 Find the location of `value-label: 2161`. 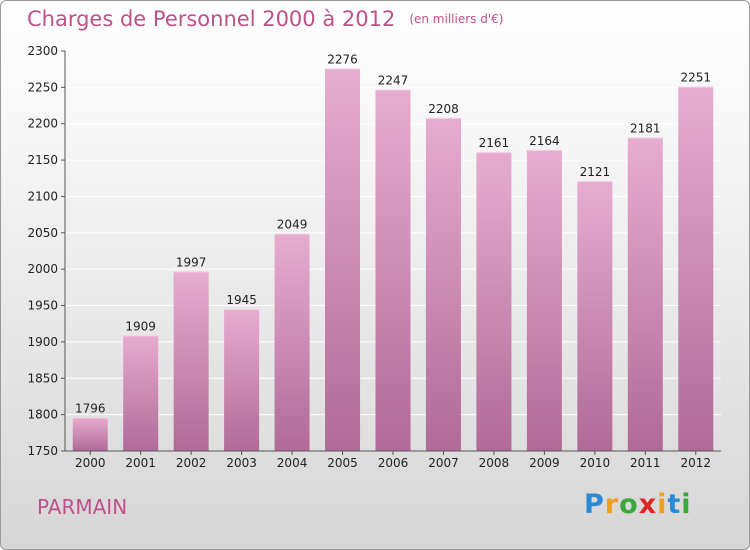

value-label: 2161 is located at coordinates (494, 143).